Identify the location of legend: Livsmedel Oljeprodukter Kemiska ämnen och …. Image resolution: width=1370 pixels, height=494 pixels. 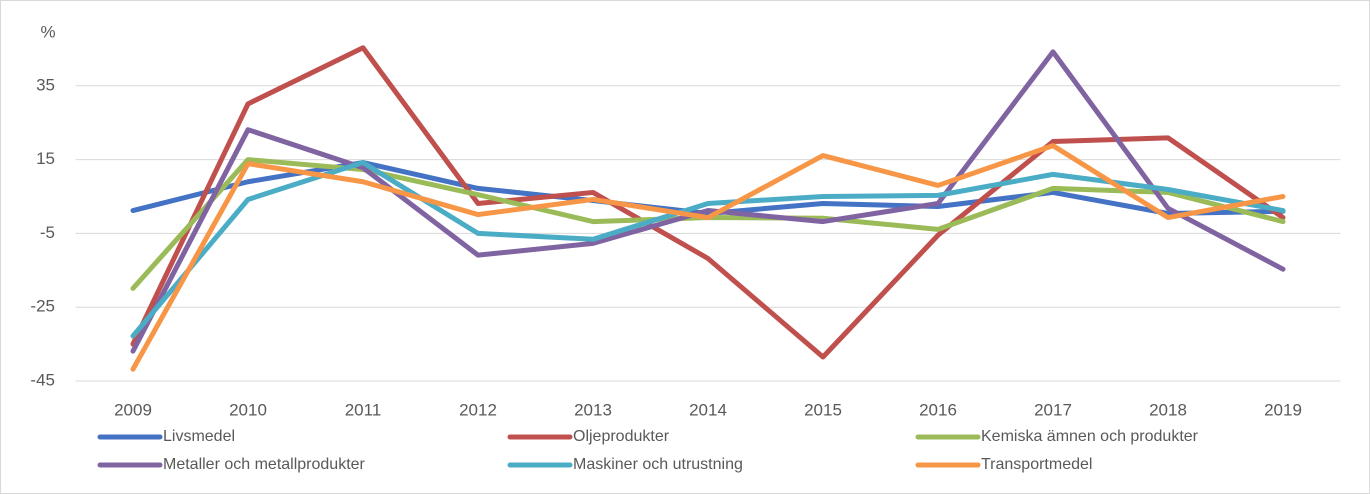
(648, 450).